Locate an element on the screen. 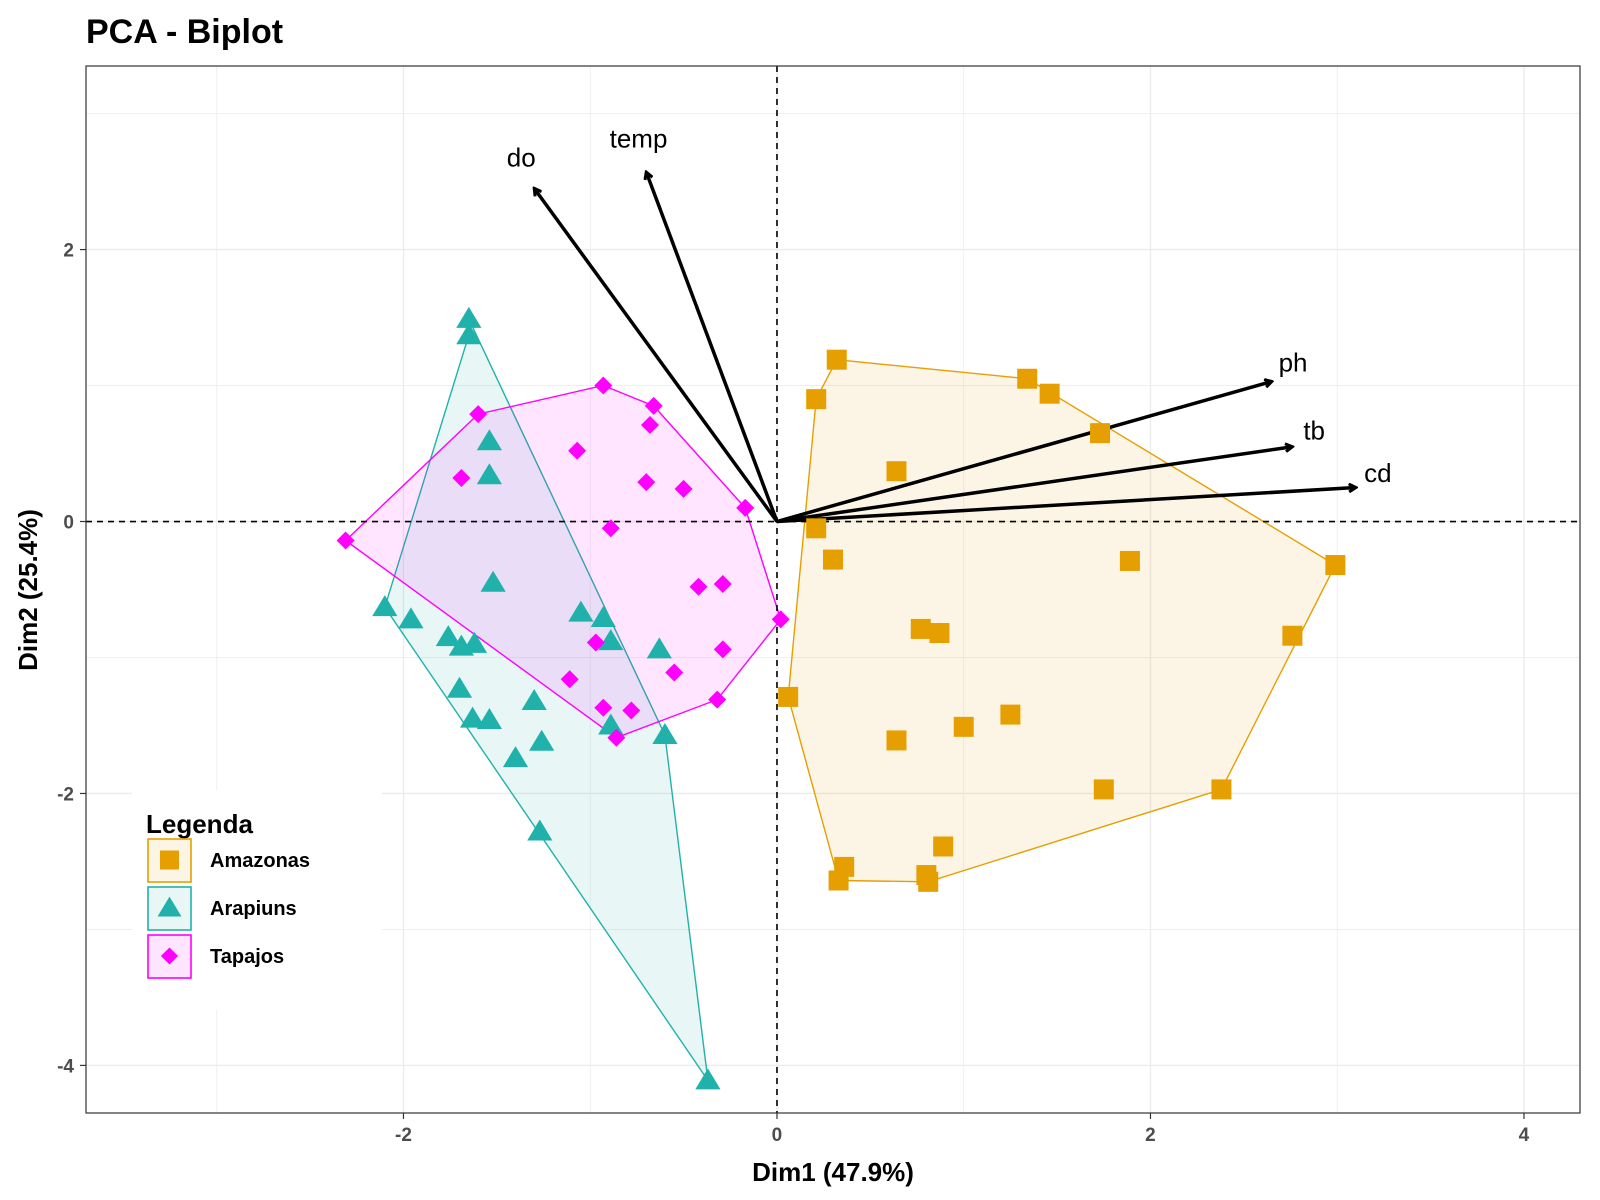  series-arapiuns is located at coordinates (546, 698).